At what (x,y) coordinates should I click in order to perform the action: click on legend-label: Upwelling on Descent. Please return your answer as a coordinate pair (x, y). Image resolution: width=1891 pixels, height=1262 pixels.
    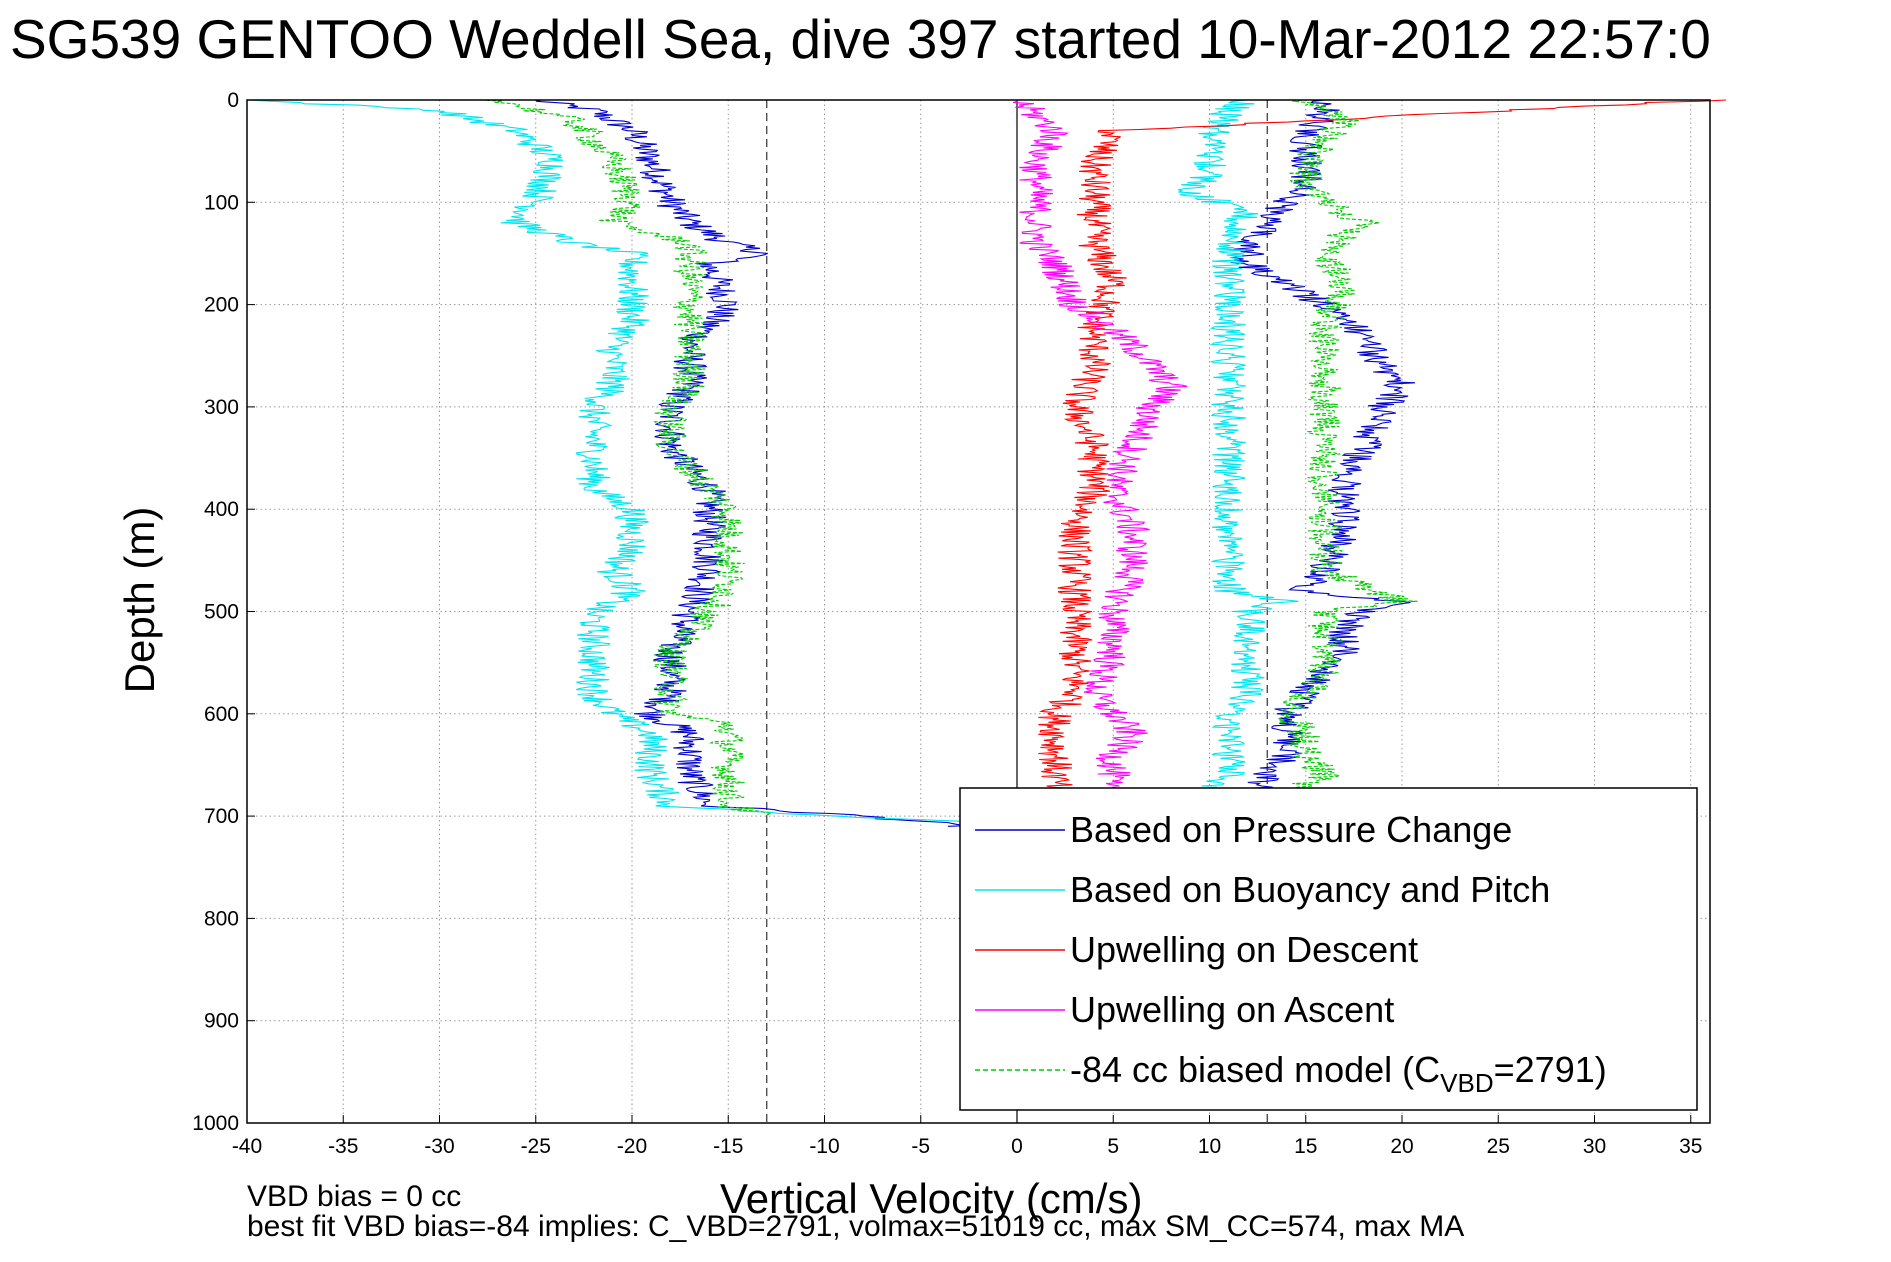
    Looking at the image, I should click on (1244, 949).